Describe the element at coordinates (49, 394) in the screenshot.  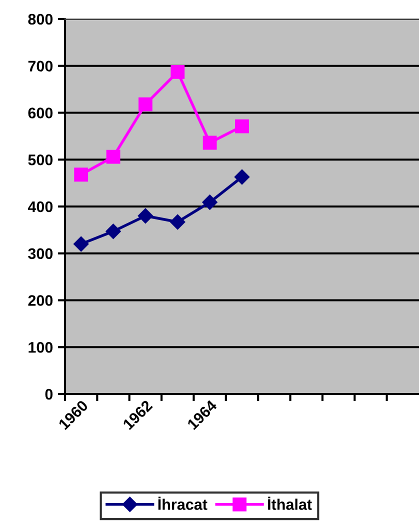
I see `y-tick-label: 0` at that location.